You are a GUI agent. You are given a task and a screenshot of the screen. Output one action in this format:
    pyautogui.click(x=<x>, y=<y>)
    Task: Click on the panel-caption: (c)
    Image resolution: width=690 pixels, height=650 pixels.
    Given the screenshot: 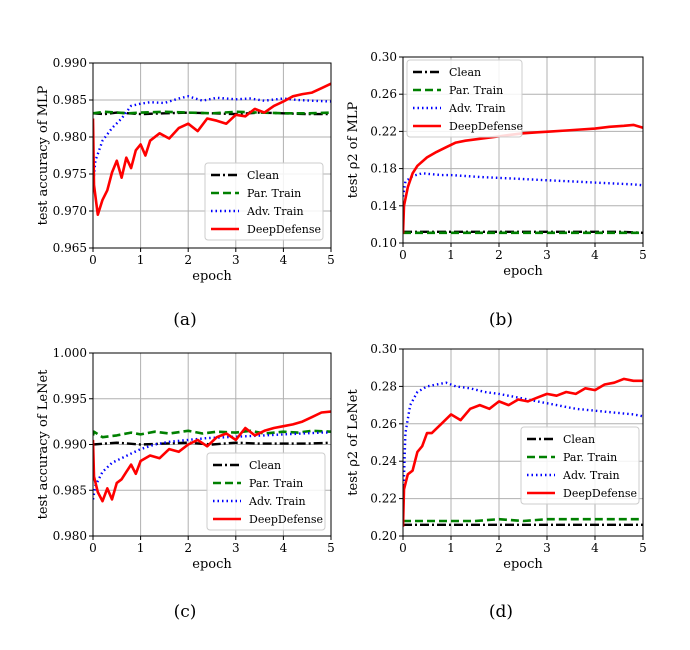 What is the action you would take?
    pyautogui.click(x=185, y=612)
    